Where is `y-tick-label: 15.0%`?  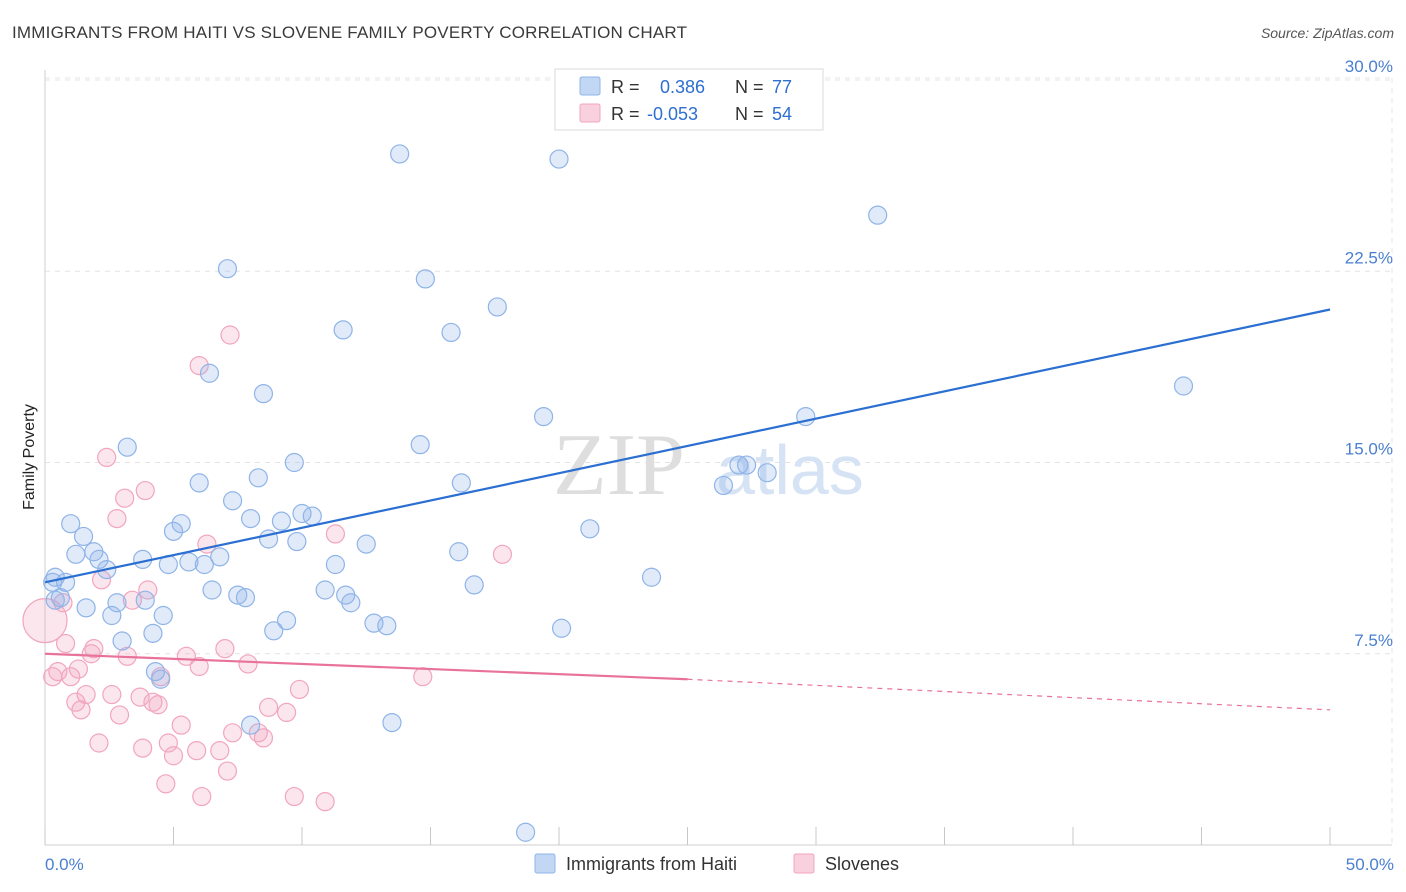
y-tick-label: 15.0% is located at coordinates (1369, 449).